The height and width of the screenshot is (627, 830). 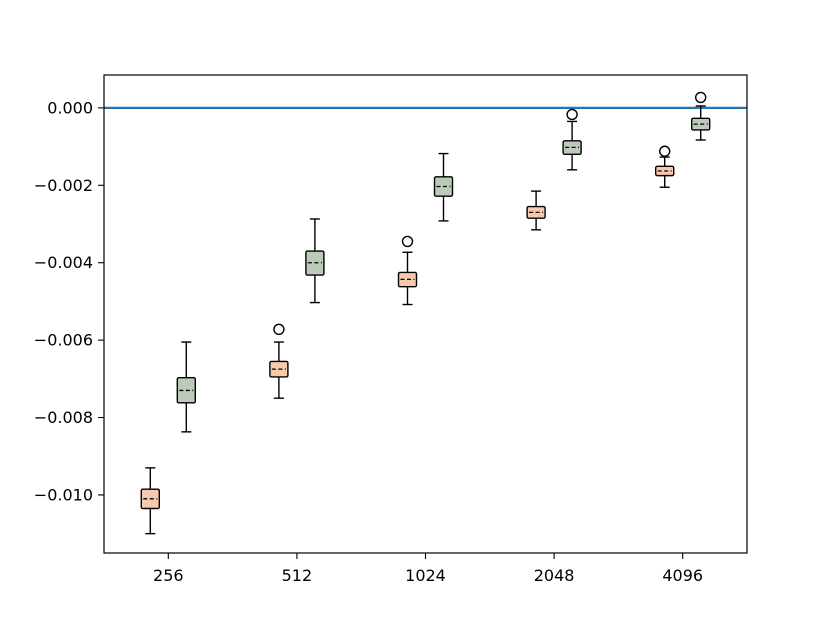 What do you see at coordinates (682, 575) in the screenshot?
I see `x-tick-label: 4096` at bounding box center [682, 575].